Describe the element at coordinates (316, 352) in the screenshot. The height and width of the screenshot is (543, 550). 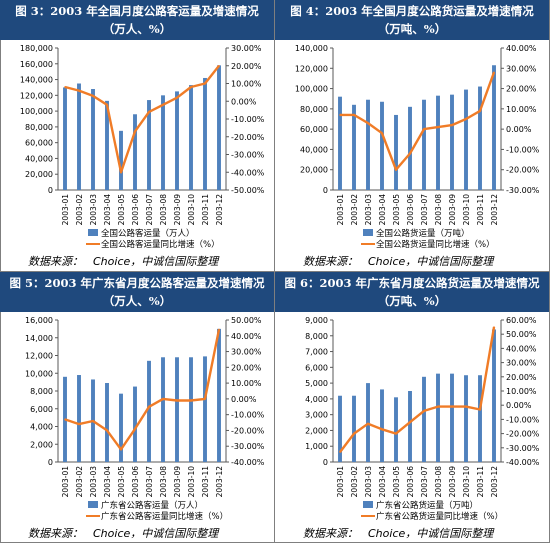
I see `y-tick-label-left: 7,000` at that location.